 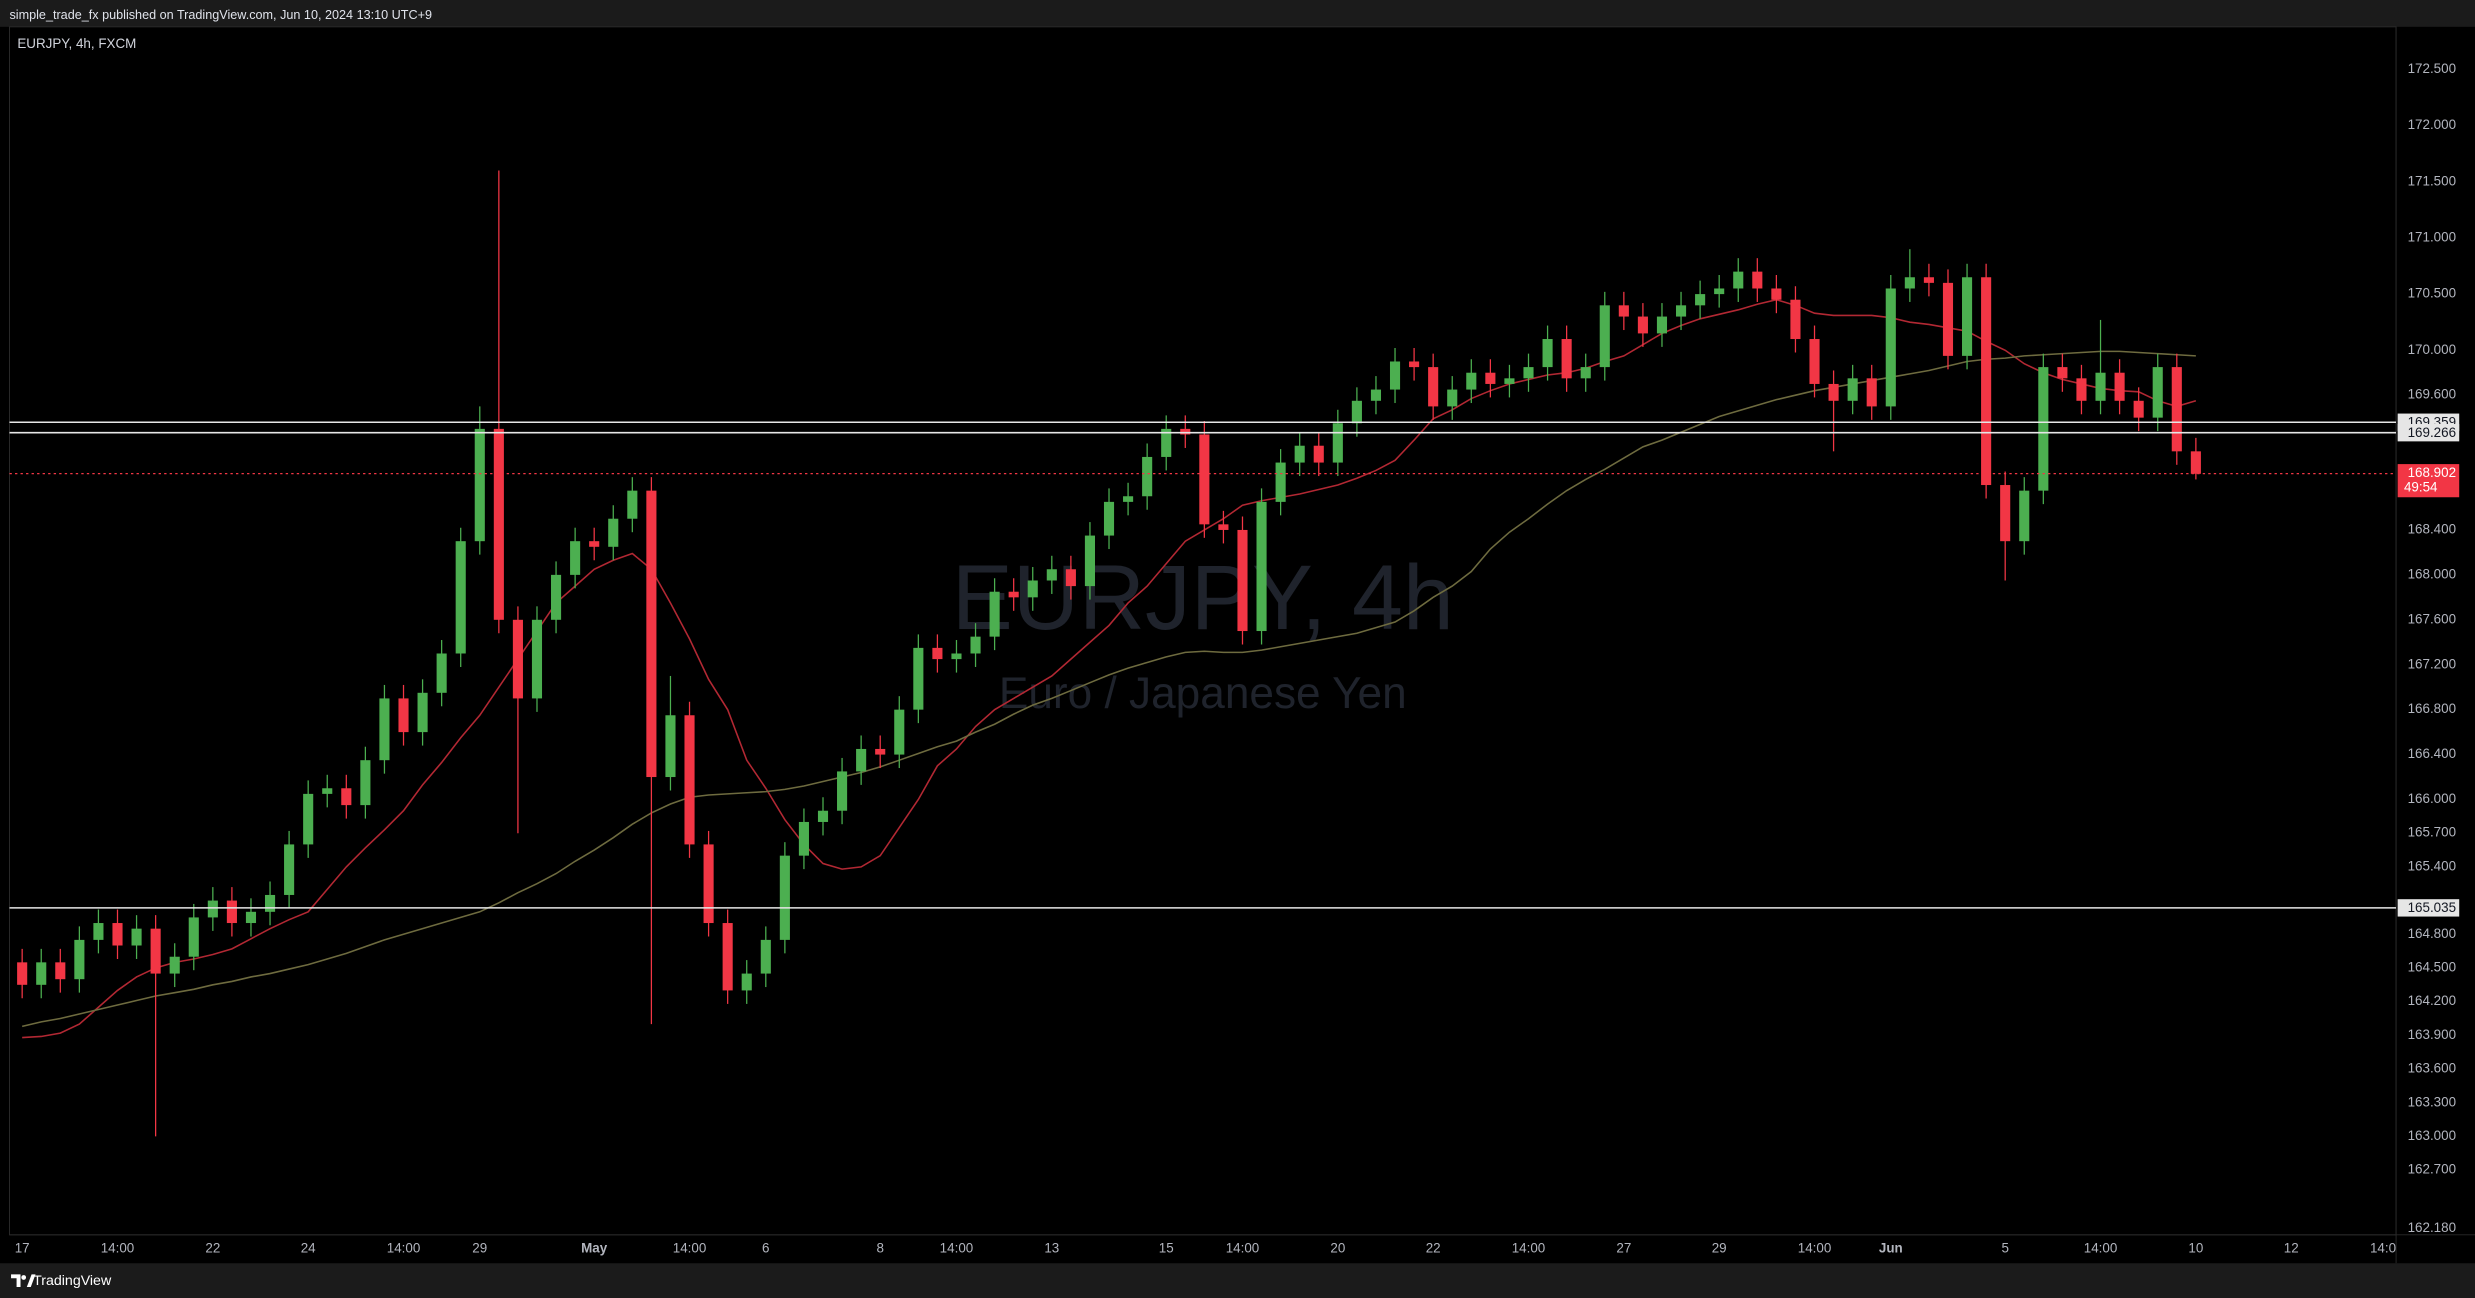 I want to click on x-tick-label: 17, so click(x=22, y=1248).